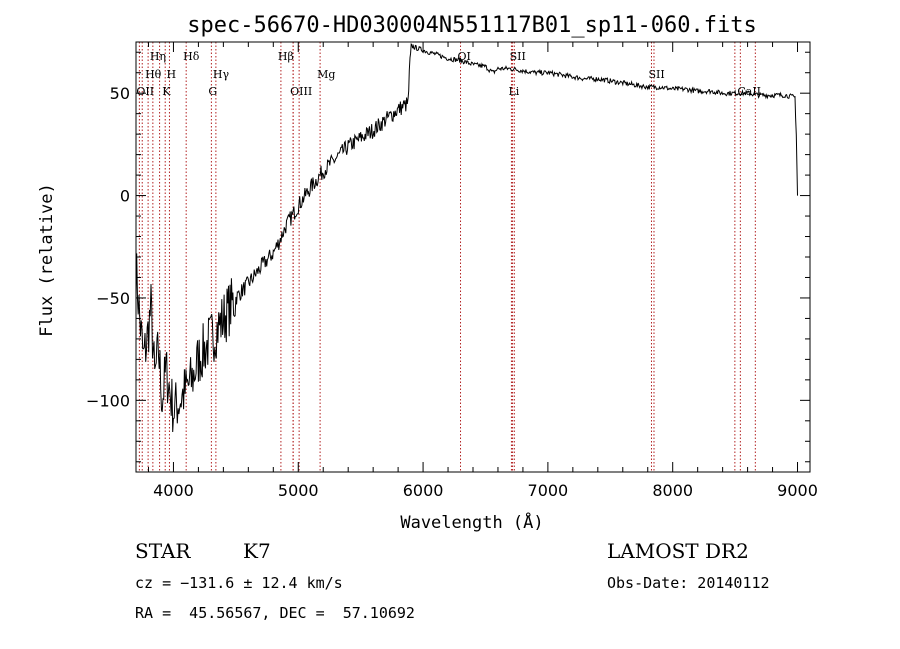 This screenshot has width=900, height=649. Describe the element at coordinates (173, 490) in the screenshot. I see `x-tick-label: 4000` at that location.